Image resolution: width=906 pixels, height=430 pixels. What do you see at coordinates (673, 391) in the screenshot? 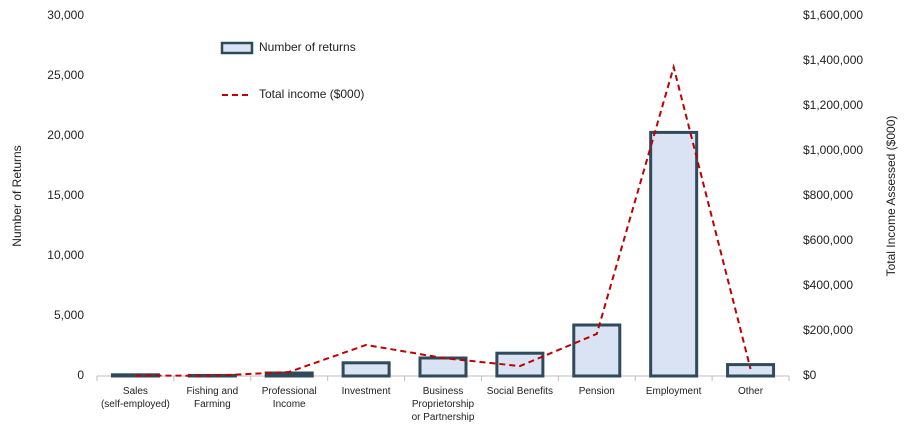
I see `x-tick-label: Employment` at bounding box center [673, 391].